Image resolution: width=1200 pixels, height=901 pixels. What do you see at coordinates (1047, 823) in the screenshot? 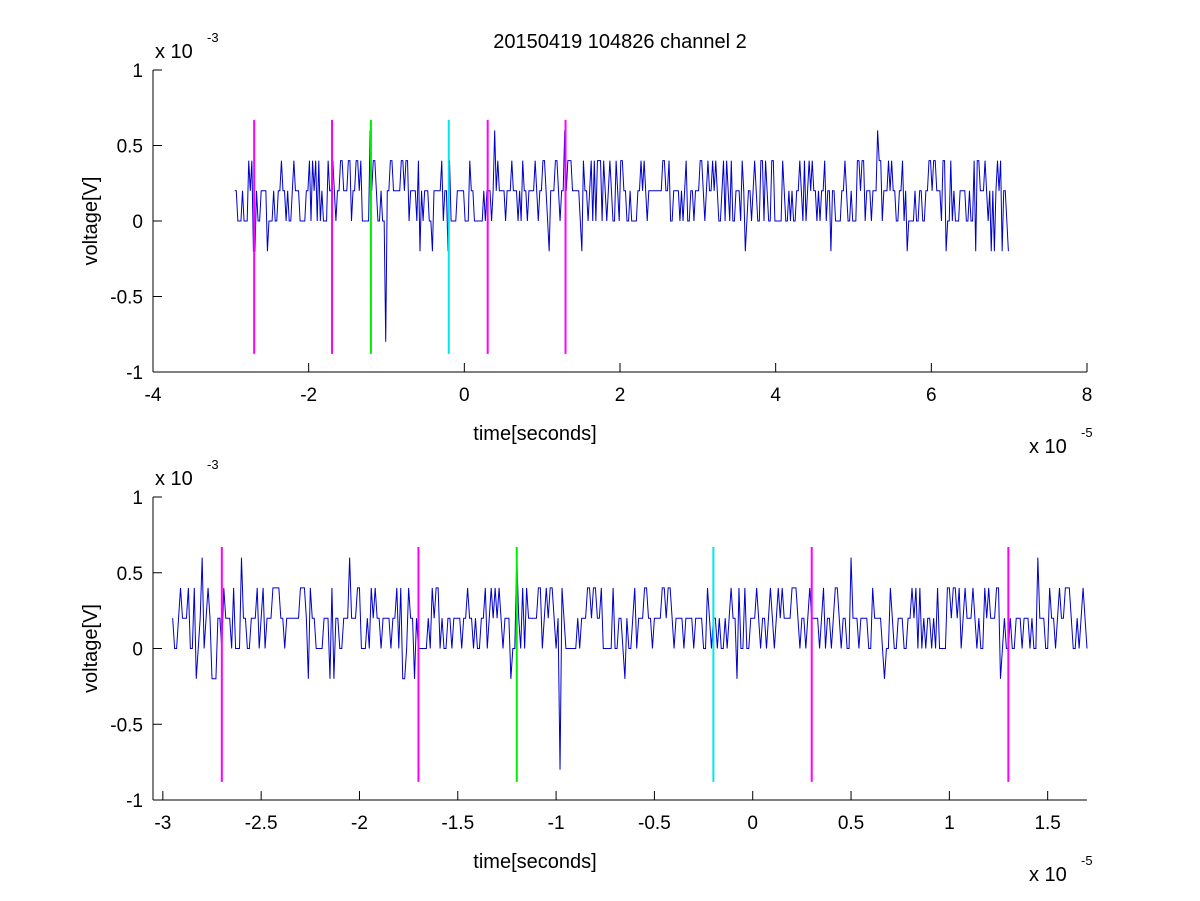
I see `x-tick-label: 1.5` at bounding box center [1047, 823].